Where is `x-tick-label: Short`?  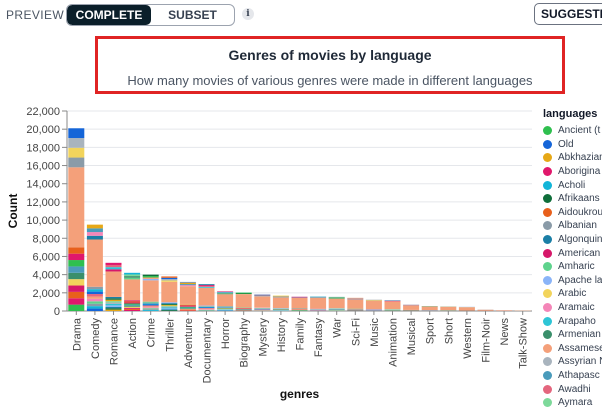
x-tick-label: Short is located at coordinates (449, 331).